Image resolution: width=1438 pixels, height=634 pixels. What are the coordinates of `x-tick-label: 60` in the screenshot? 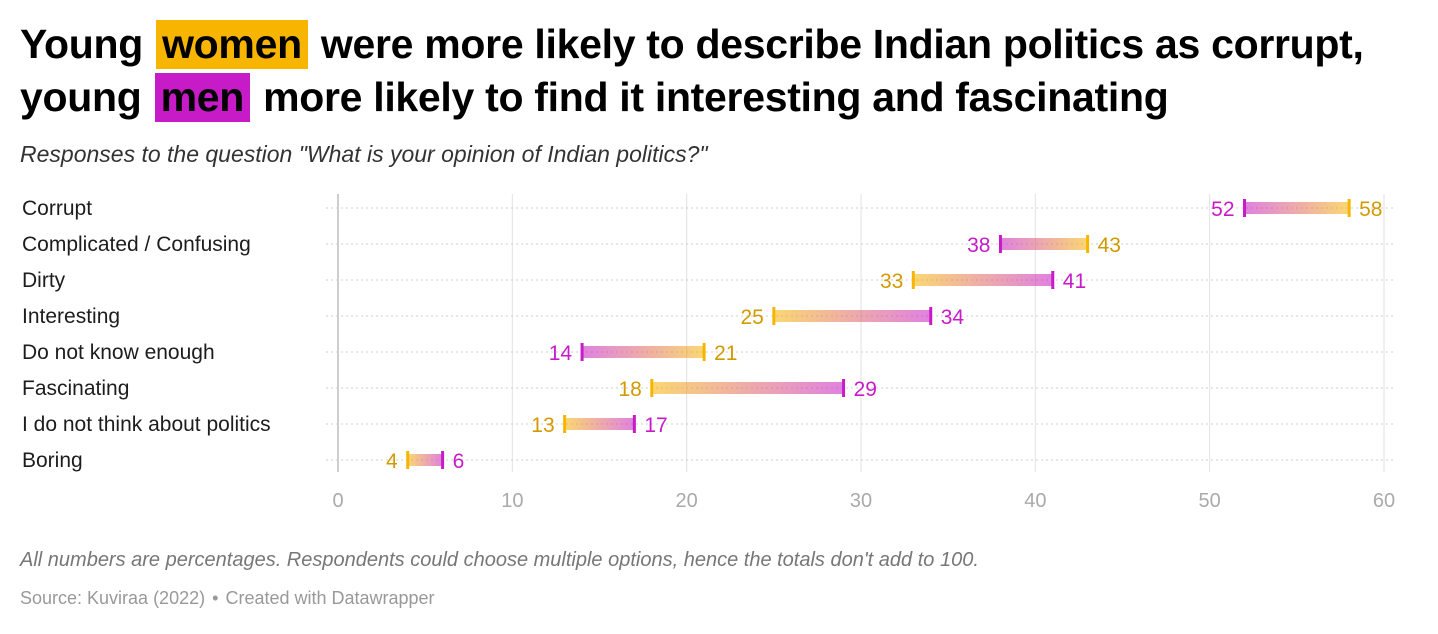 It's located at (1384, 501).